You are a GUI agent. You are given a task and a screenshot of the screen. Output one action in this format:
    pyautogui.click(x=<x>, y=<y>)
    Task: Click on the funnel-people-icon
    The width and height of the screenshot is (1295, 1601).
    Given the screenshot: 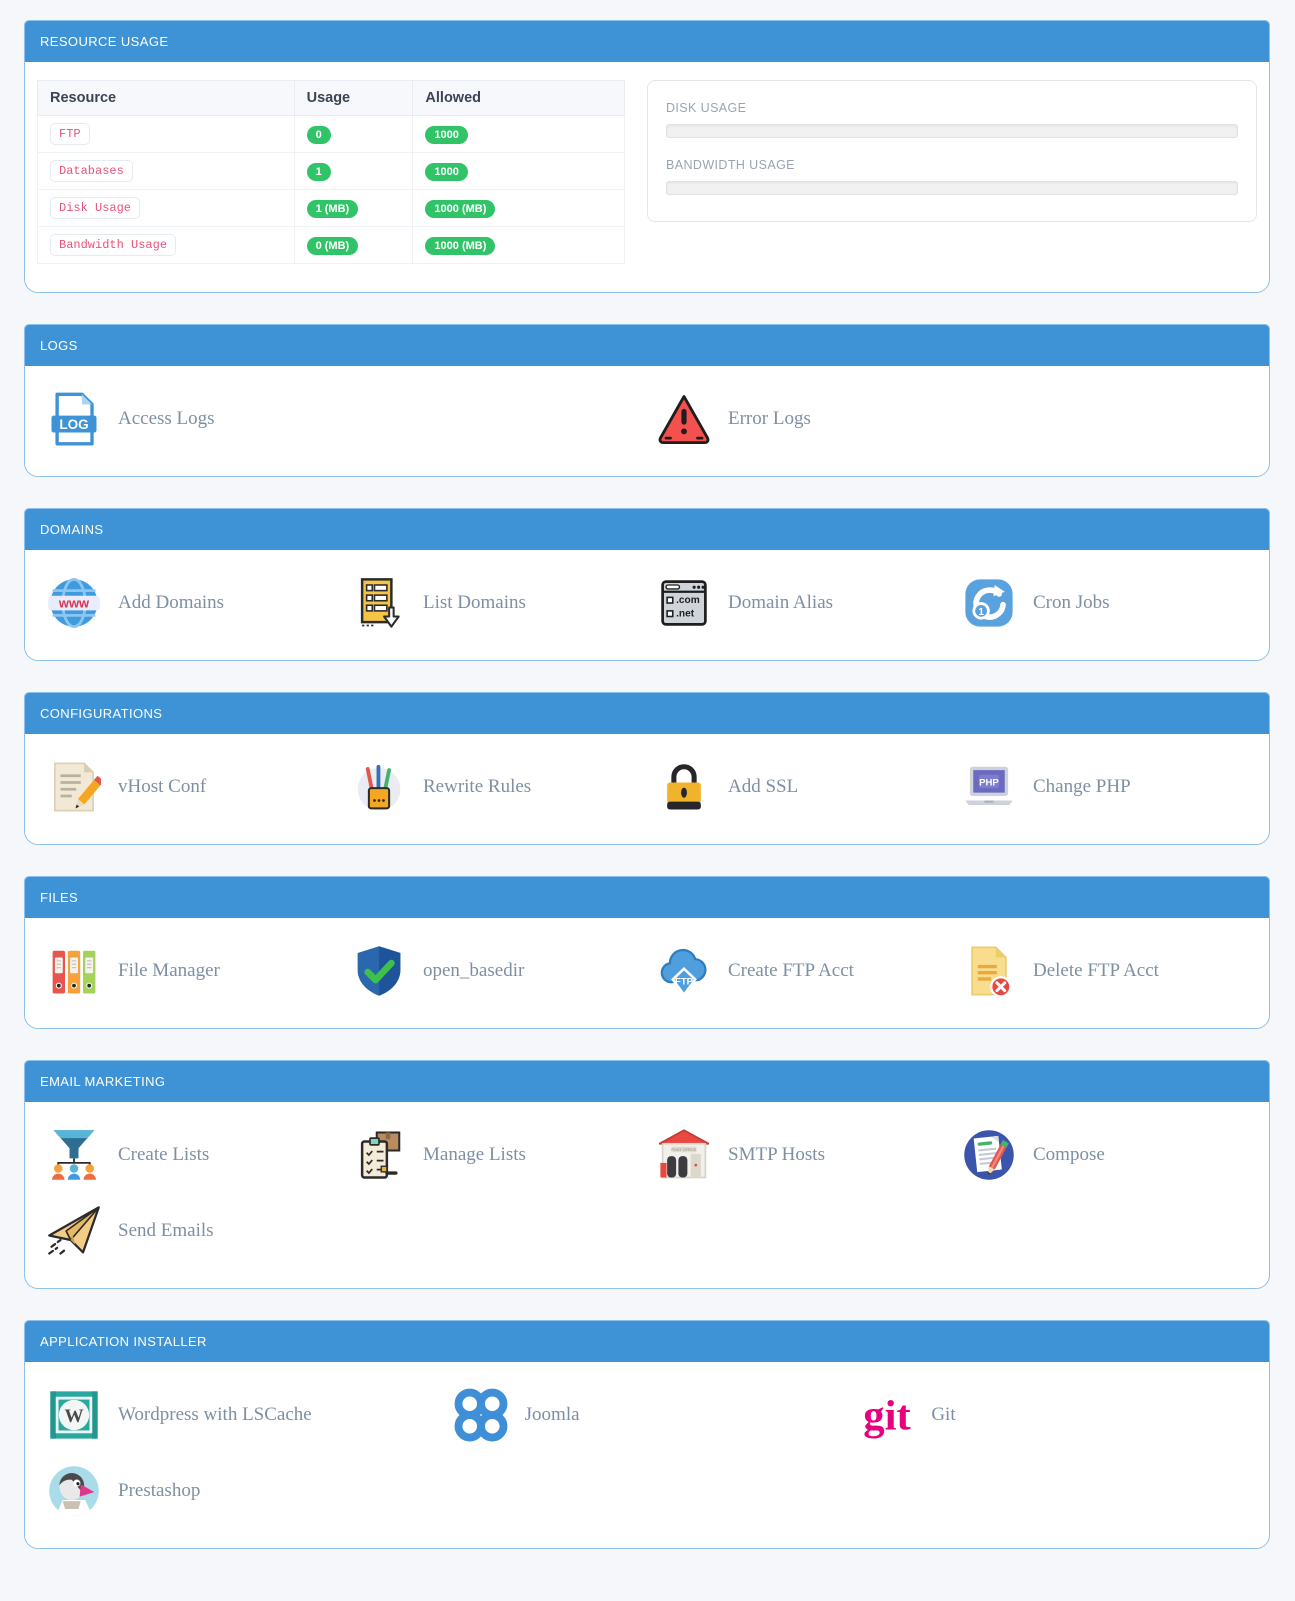 What is the action you would take?
    pyautogui.click(x=74, y=1155)
    